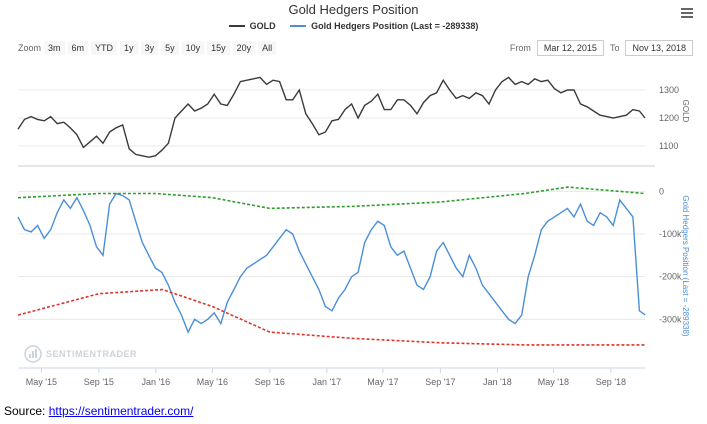 The image size is (707, 424). What do you see at coordinates (244, 48) in the screenshot?
I see `zoom-button-20y: 20y` at bounding box center [244, 48].